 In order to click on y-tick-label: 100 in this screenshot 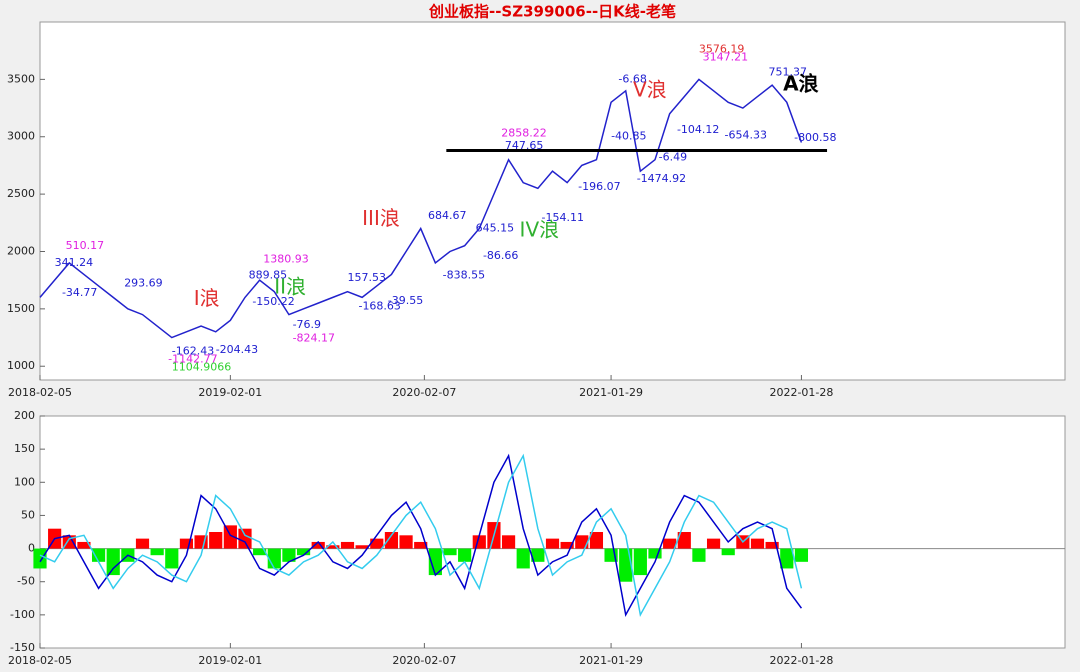, I will do `click(24, 481)`.